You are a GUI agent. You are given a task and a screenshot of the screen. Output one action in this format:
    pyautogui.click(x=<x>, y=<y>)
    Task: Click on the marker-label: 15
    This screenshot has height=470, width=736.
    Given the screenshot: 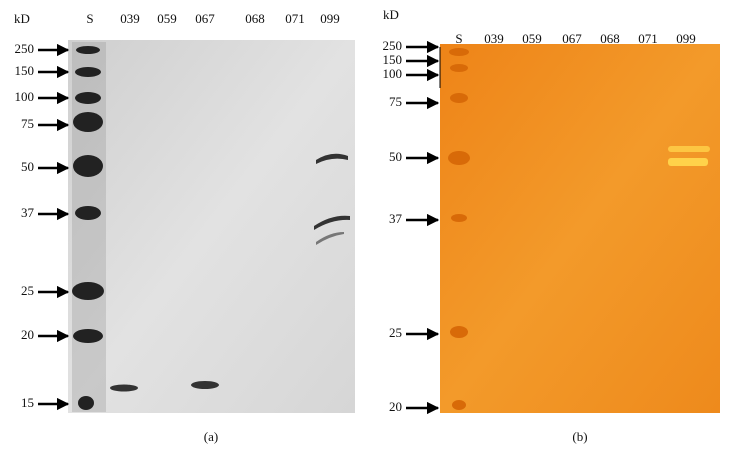 What is the action you would take?
    pyautogui.click(x=27, y=402)
    